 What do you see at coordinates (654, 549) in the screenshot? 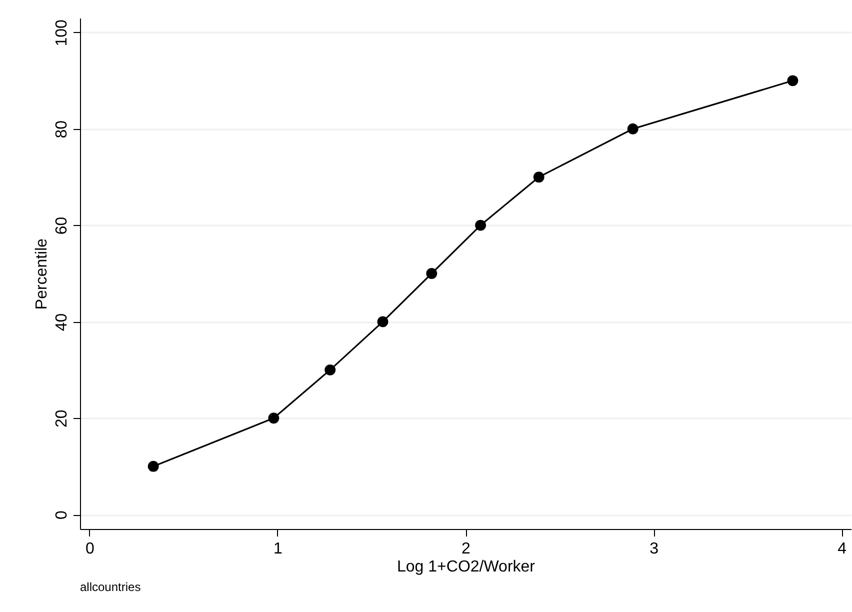
I see `x-tick-label: 3` at bounding box center [654, 549].